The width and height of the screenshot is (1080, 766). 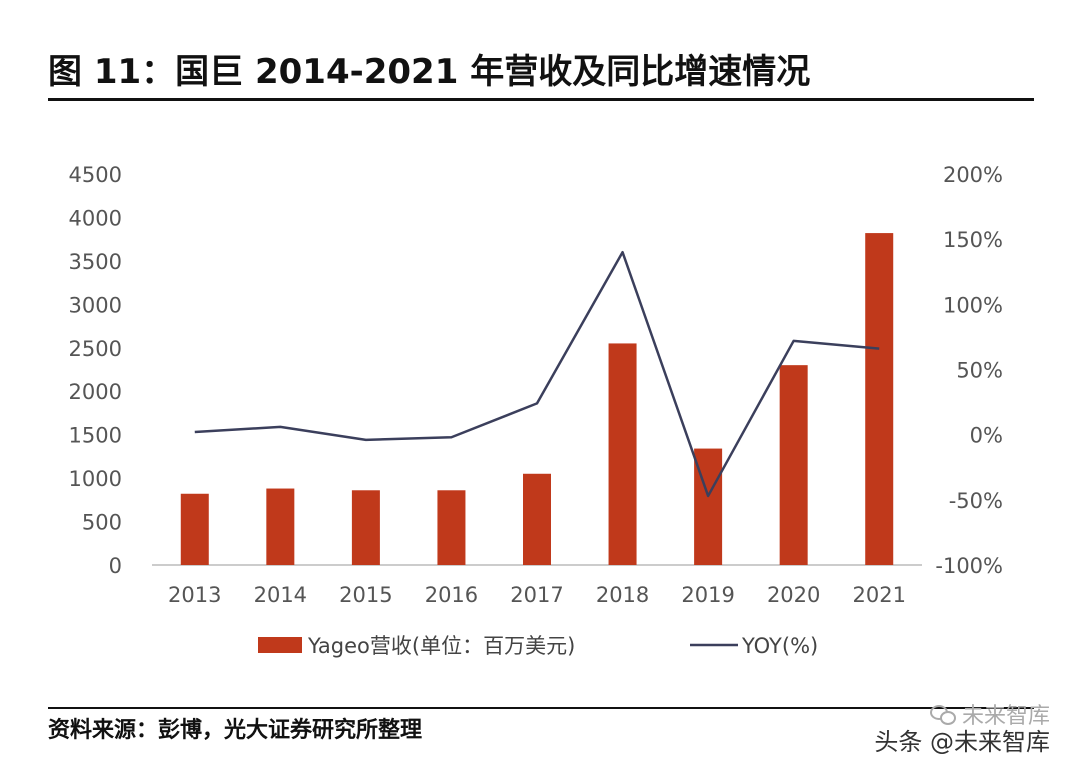 What do you see at coordinates (280, 595) in the screenshot?
I see `x-tick-label: 2014` at bounding box center [280, 595].